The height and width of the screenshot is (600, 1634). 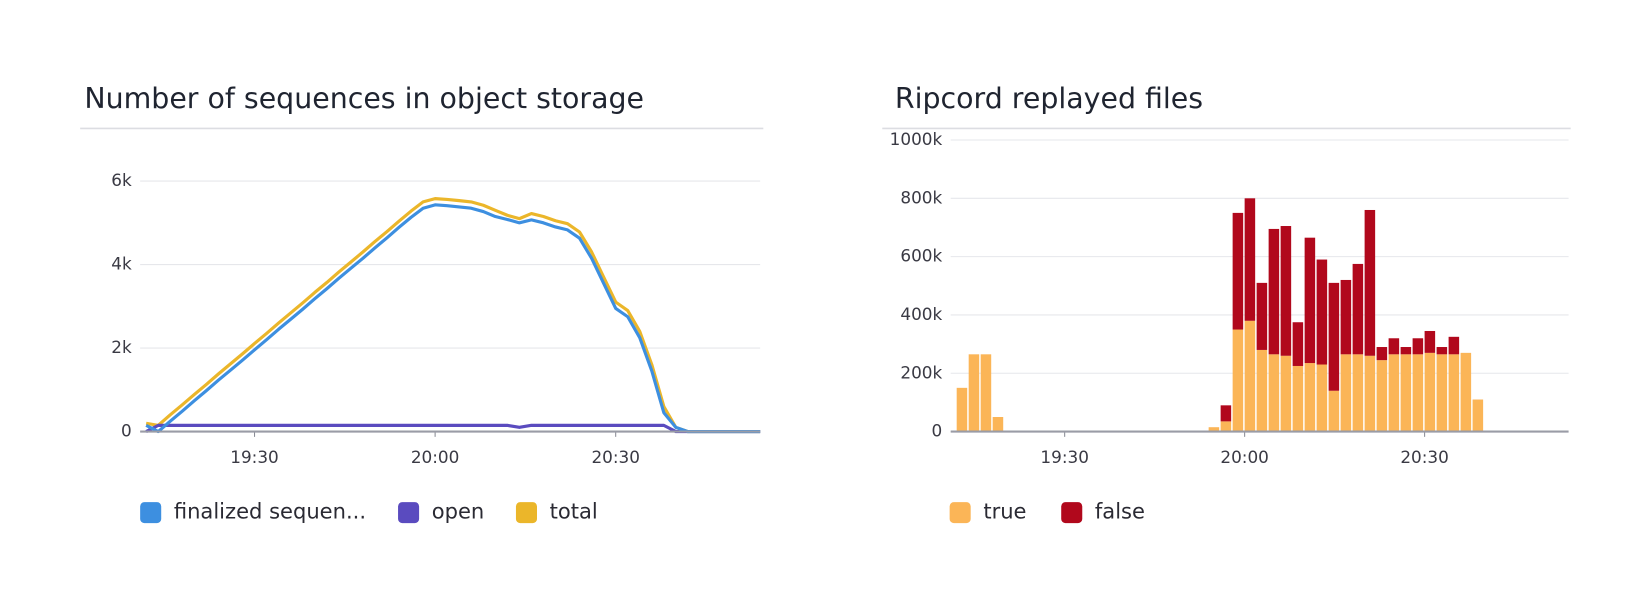 I want to click on legend-label: total, so click(x=574, y=511).